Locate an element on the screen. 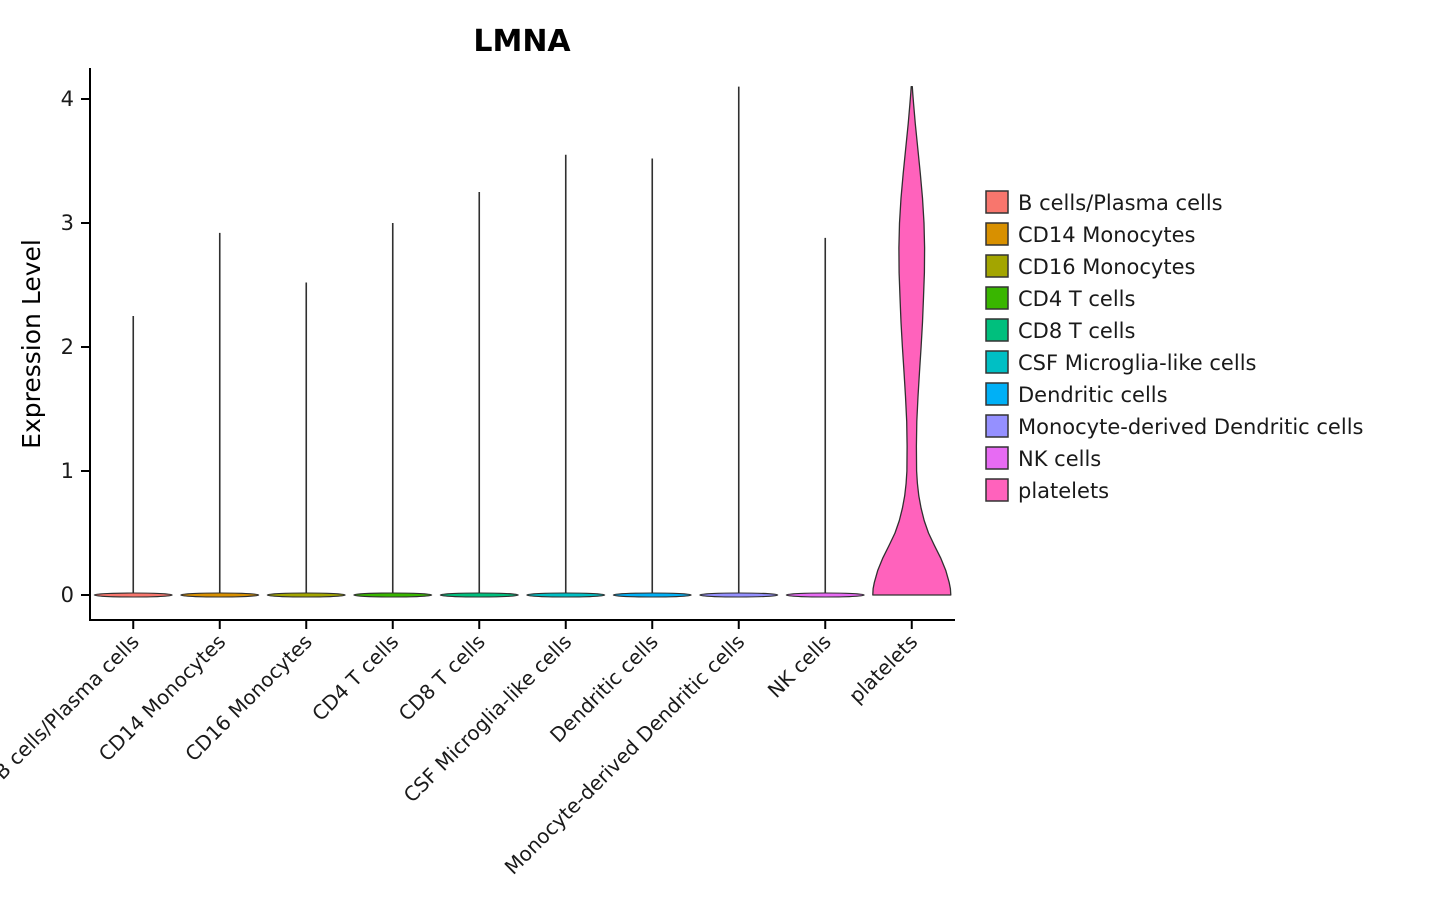  legend-item: CD16 Monocytes is located at coordinates (1090, 266).